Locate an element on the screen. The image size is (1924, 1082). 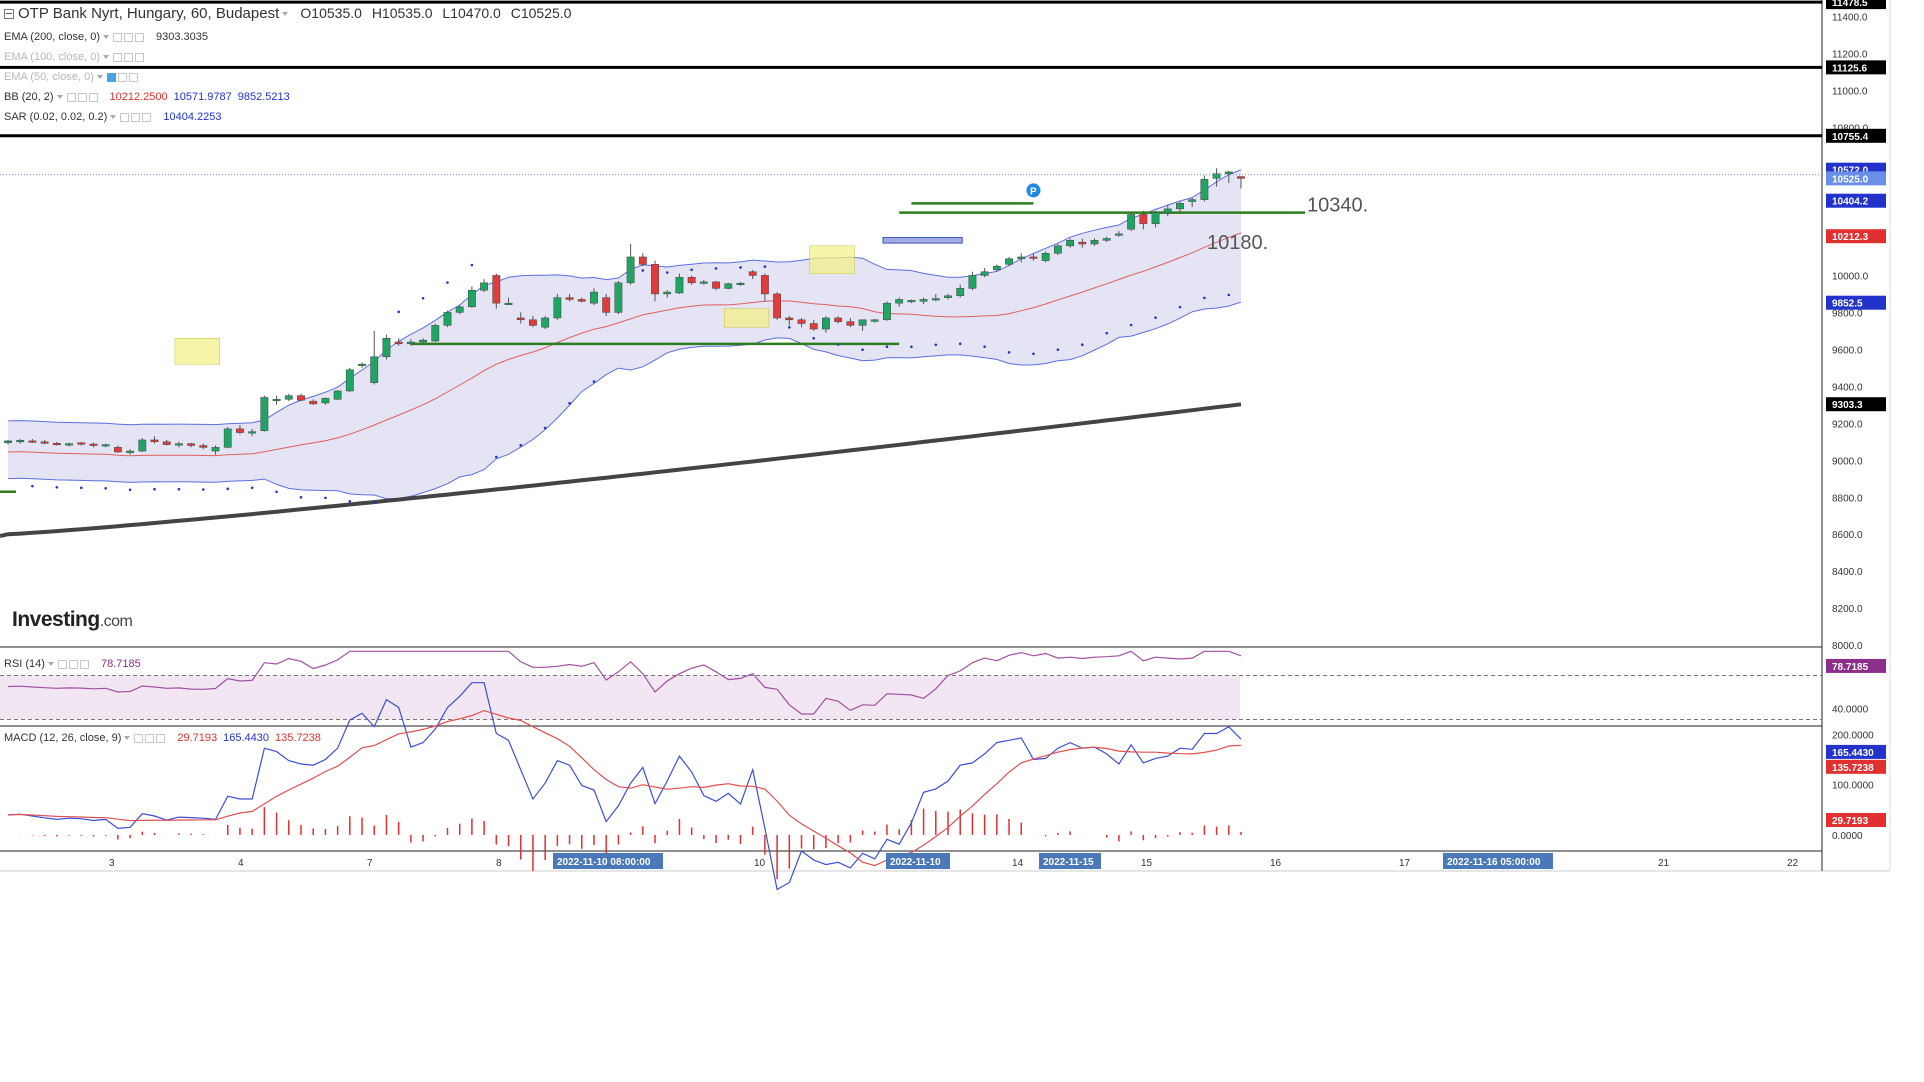
indicator-legend-row: EMA (50, close, 0) is located at coordinates (74, 77).